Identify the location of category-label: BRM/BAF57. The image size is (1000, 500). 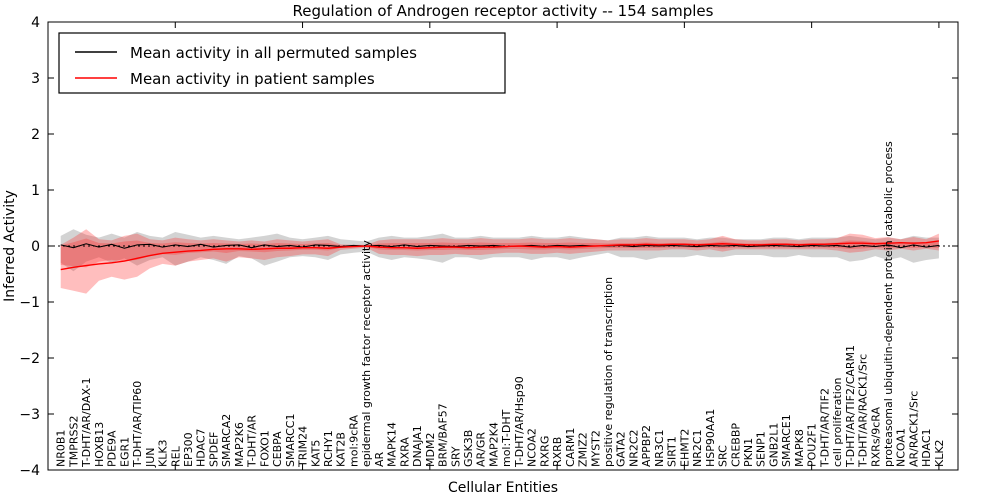
(443, 435).